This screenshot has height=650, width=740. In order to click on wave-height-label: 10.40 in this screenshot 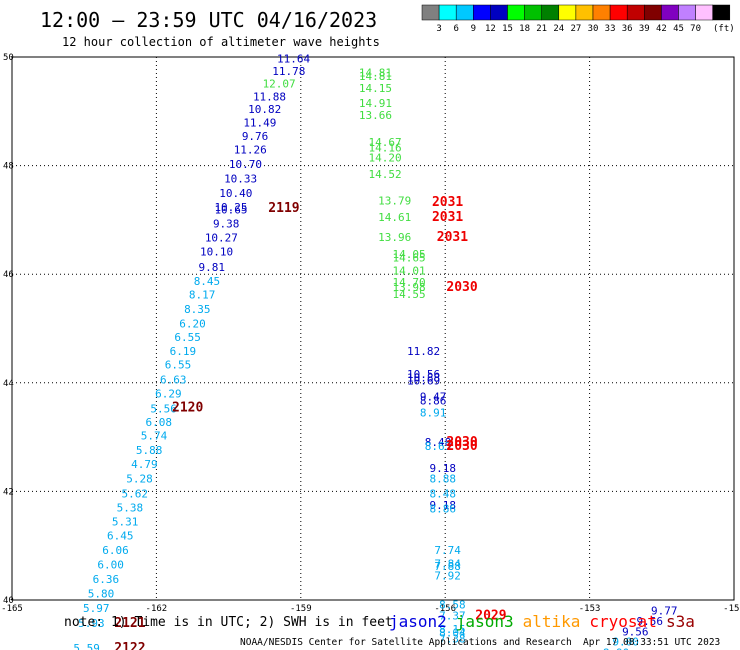, I will do `click(235, 193)`.